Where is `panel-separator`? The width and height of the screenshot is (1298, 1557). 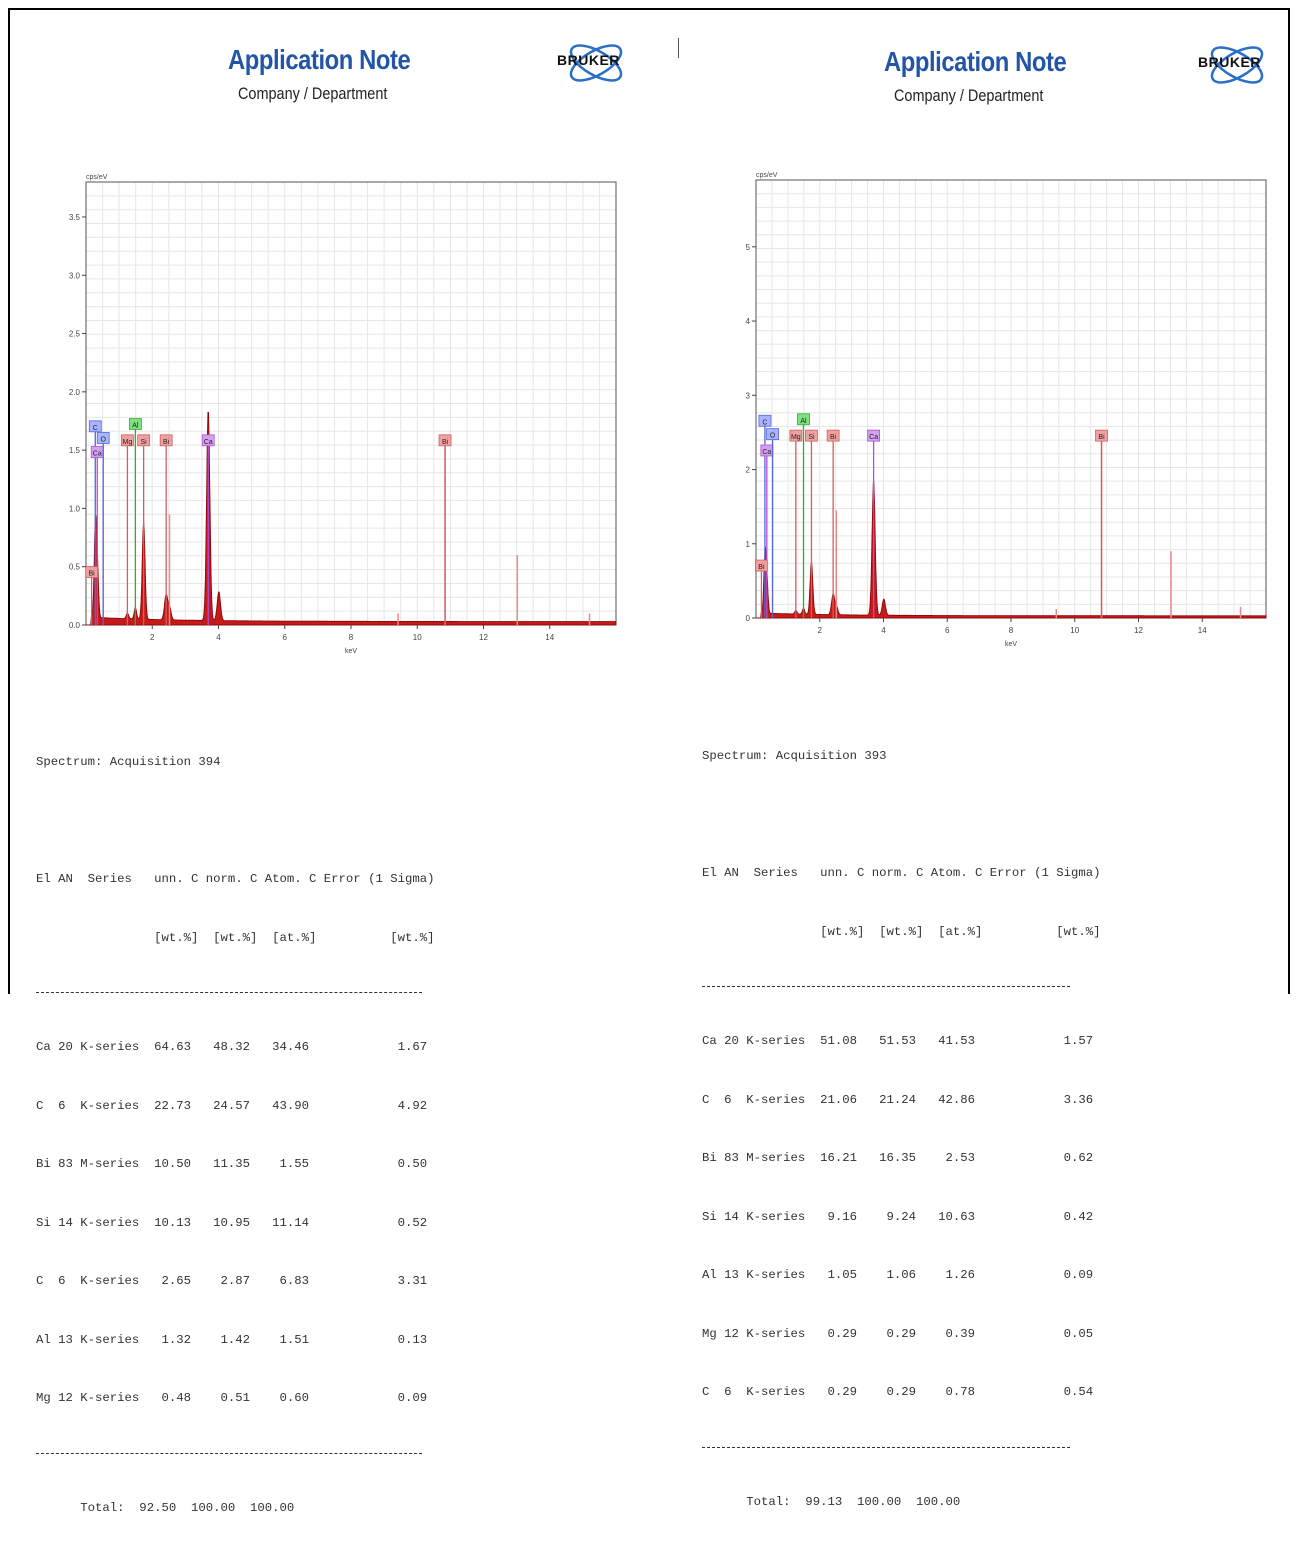
panel-separator is located at coordinates (678, 48).